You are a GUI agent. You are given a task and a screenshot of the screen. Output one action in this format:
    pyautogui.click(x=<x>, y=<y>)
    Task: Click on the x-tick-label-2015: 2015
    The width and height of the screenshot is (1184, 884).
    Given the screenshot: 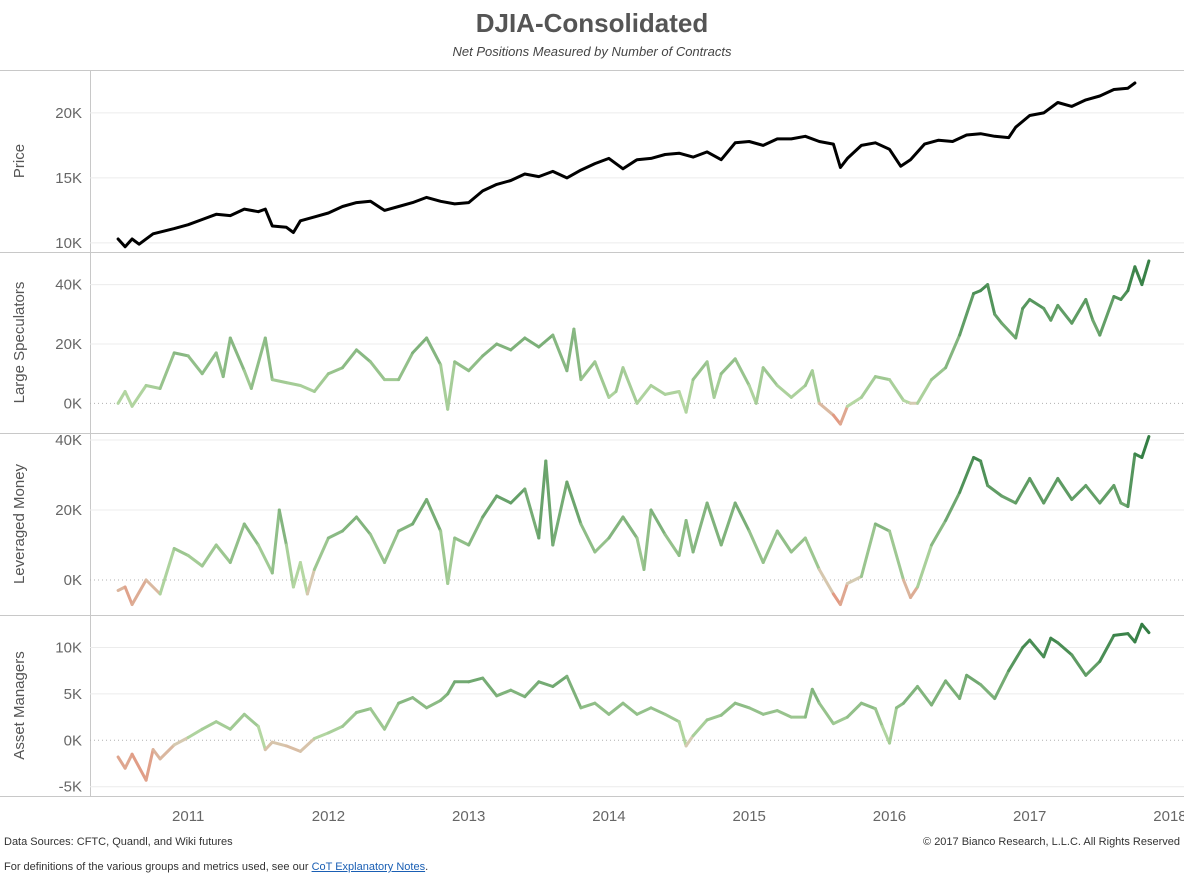 What is the action you would take?
    pyautogui.click(x=749, y=816)
    